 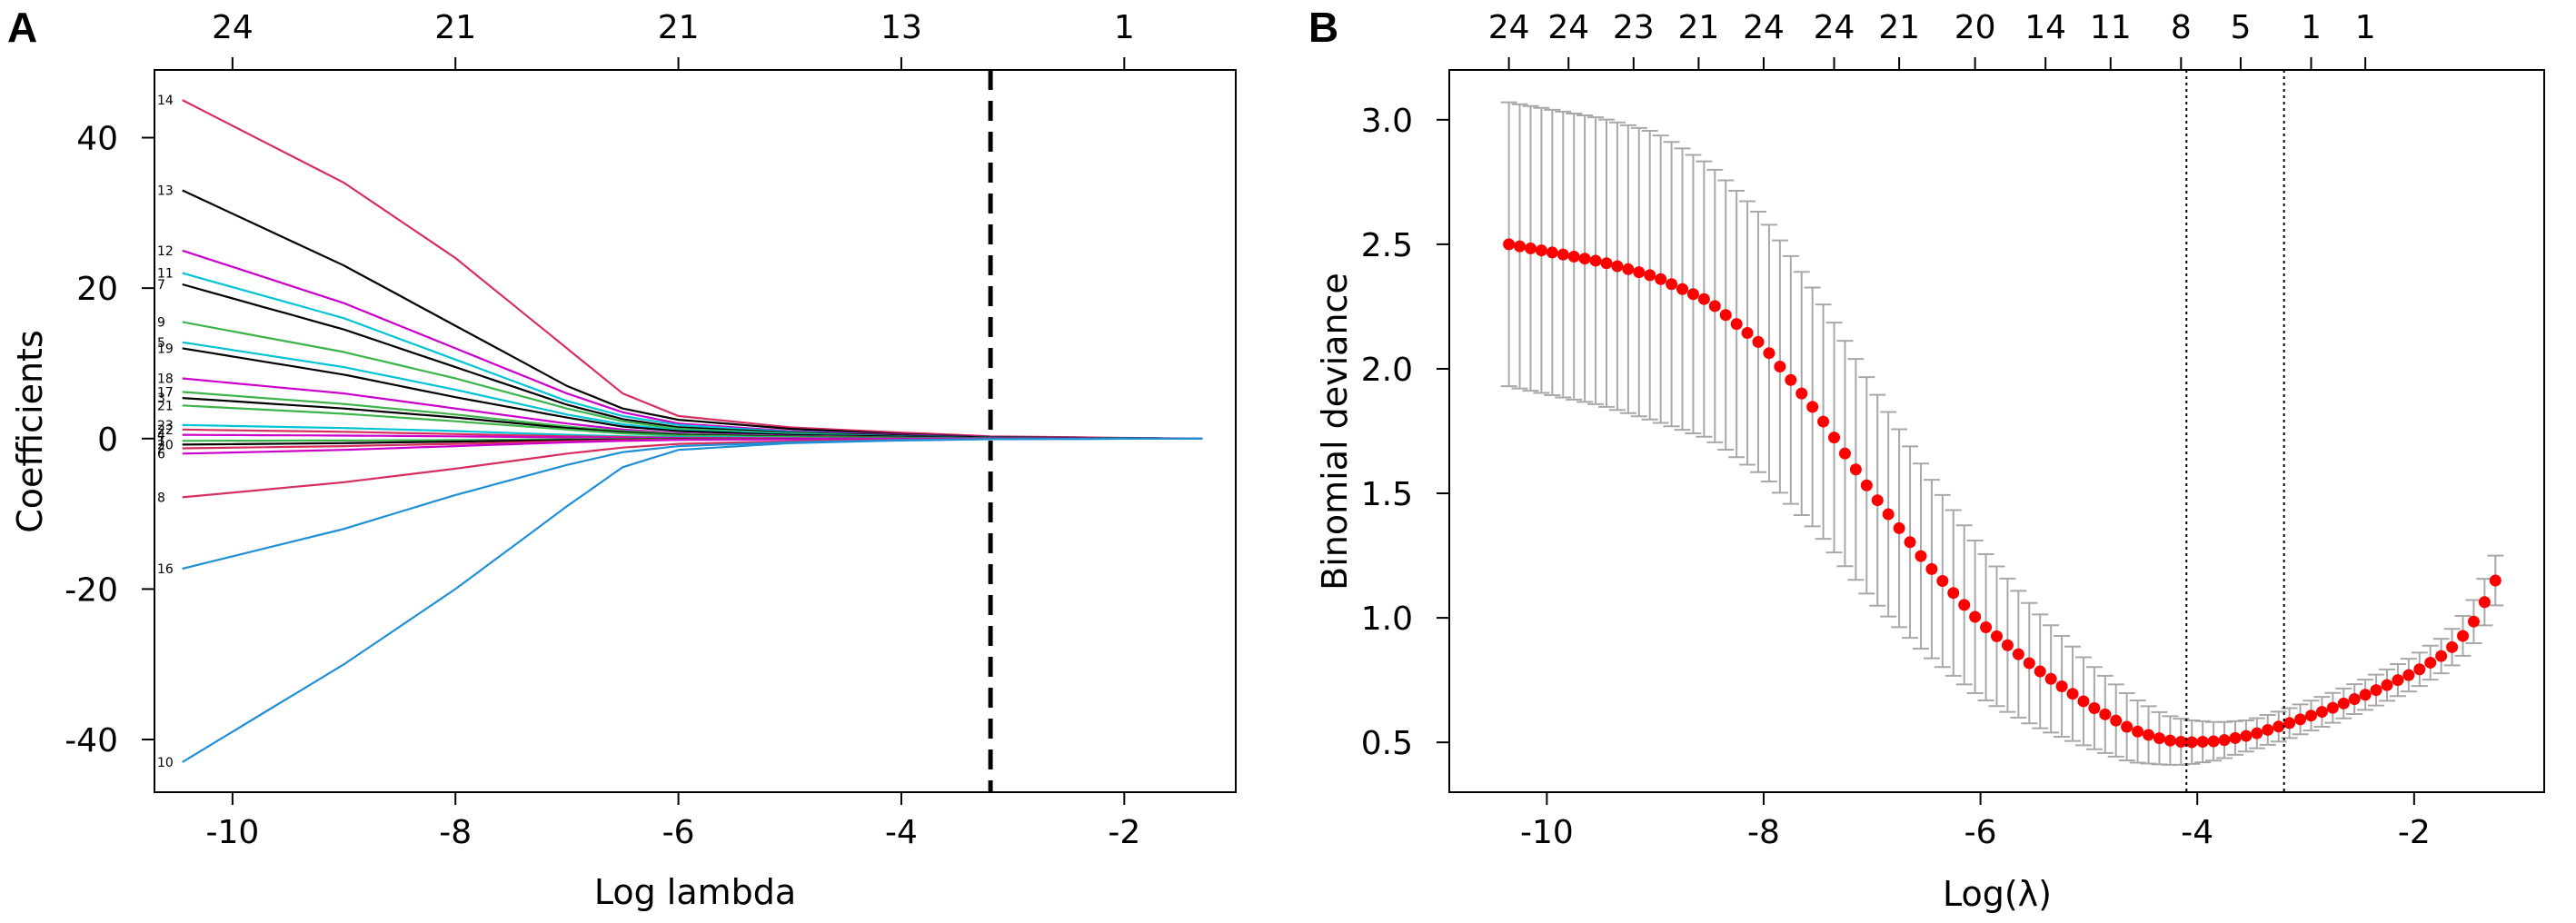 I want to click on b-toptick-label: 11, so click(x=2111, y=28).